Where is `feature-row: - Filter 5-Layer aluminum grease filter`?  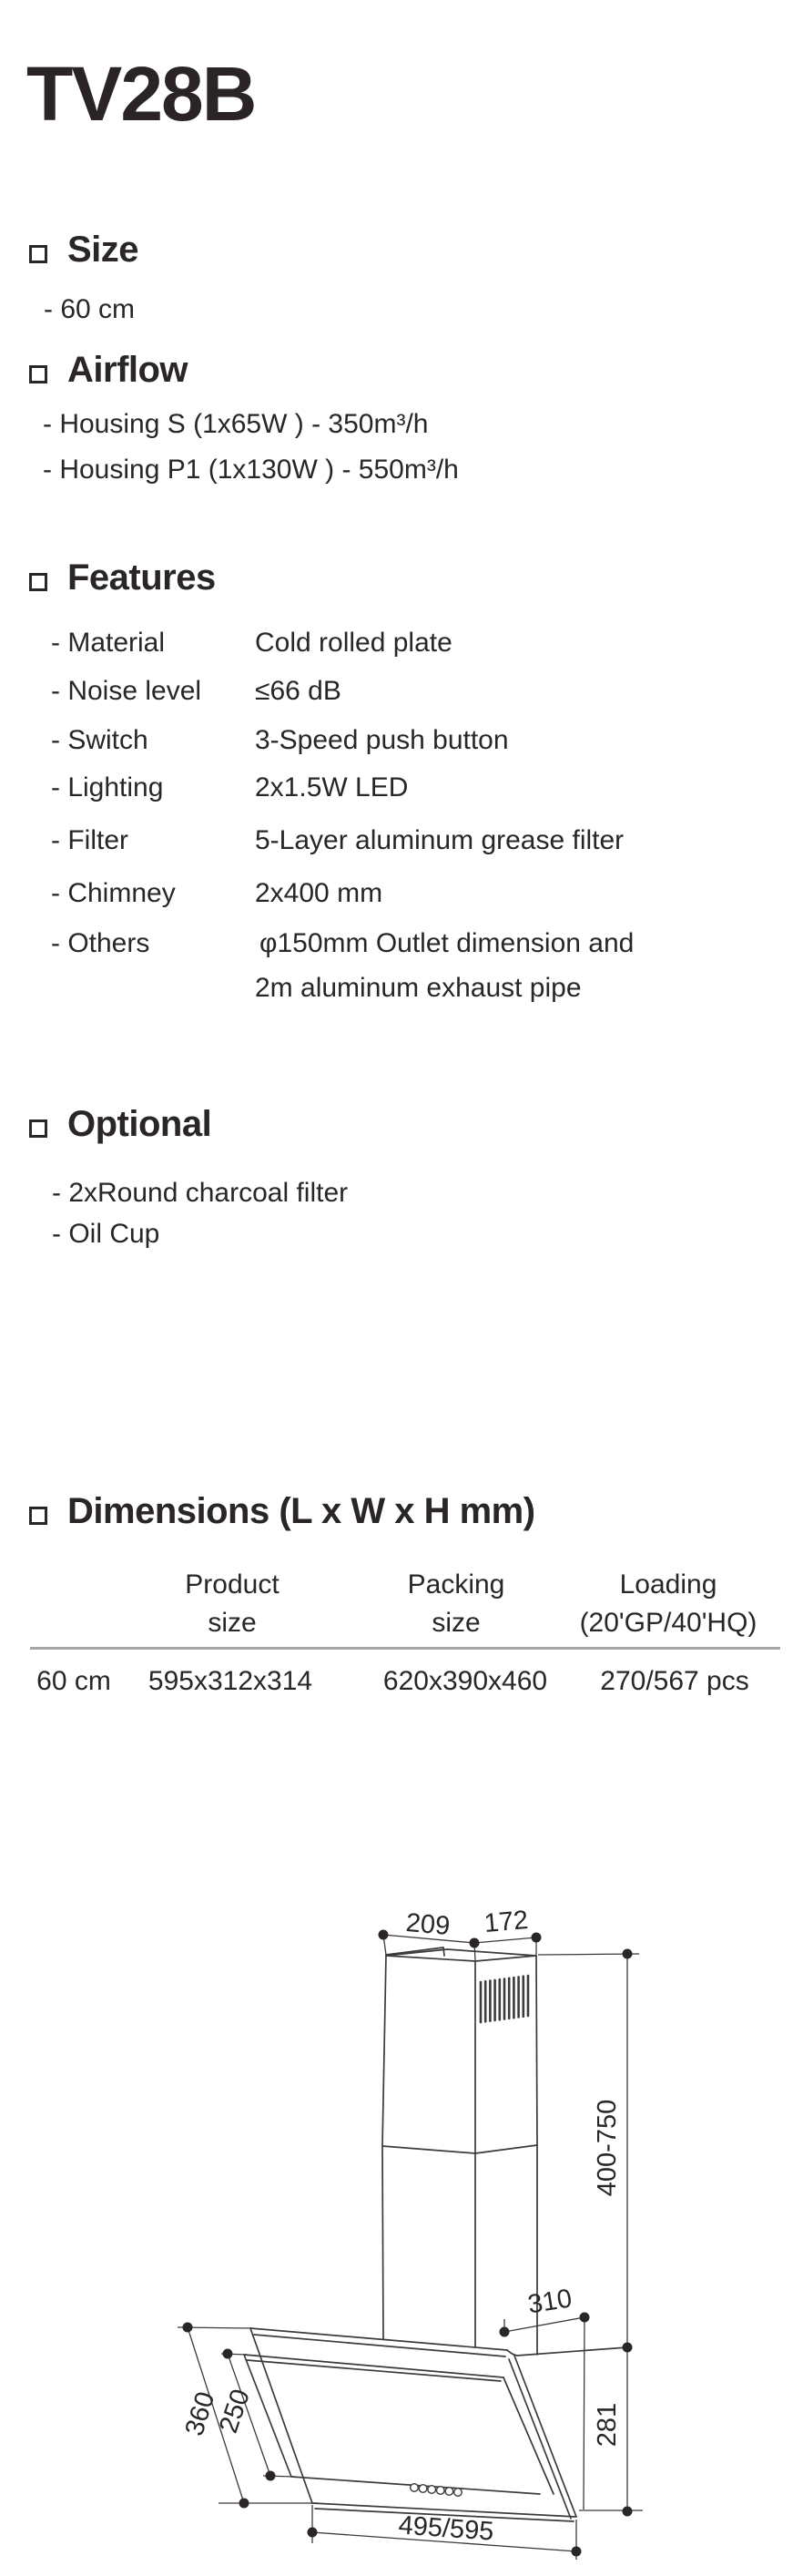
feature-row: - Filter 5-Layer aluminum grease filter is located at coordinates (337, 840).